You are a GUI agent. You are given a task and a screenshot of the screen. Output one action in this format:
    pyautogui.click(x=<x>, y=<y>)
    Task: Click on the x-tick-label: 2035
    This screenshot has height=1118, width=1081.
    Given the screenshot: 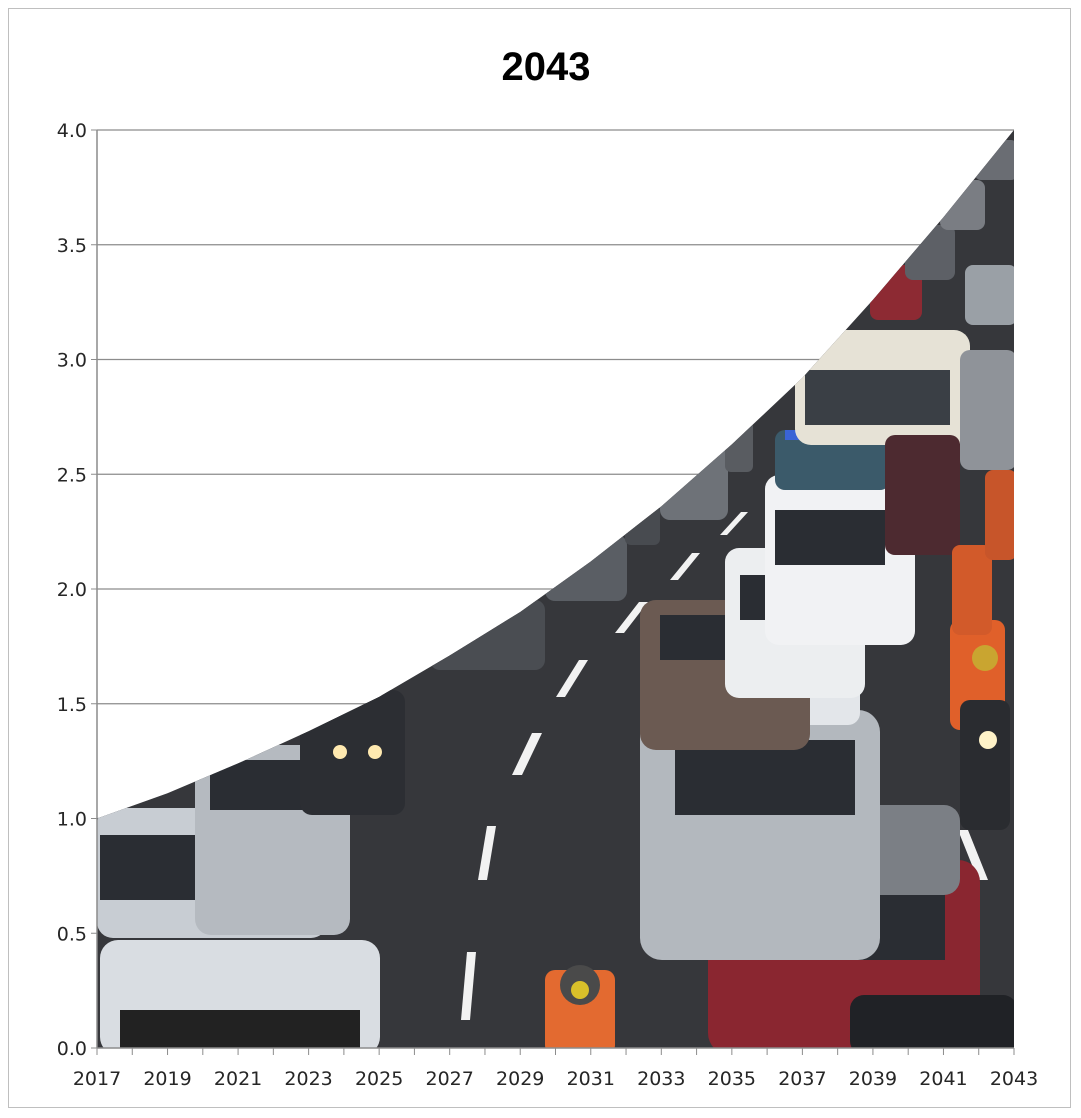 What is the action you would take?
    pyautogui.click(x=732, y=1079)
    